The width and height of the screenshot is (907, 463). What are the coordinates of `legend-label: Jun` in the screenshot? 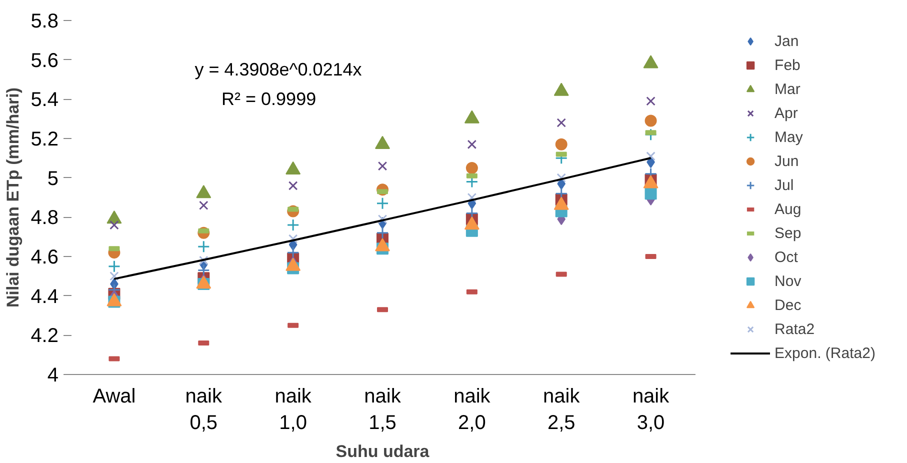 It's located at (786, 161).